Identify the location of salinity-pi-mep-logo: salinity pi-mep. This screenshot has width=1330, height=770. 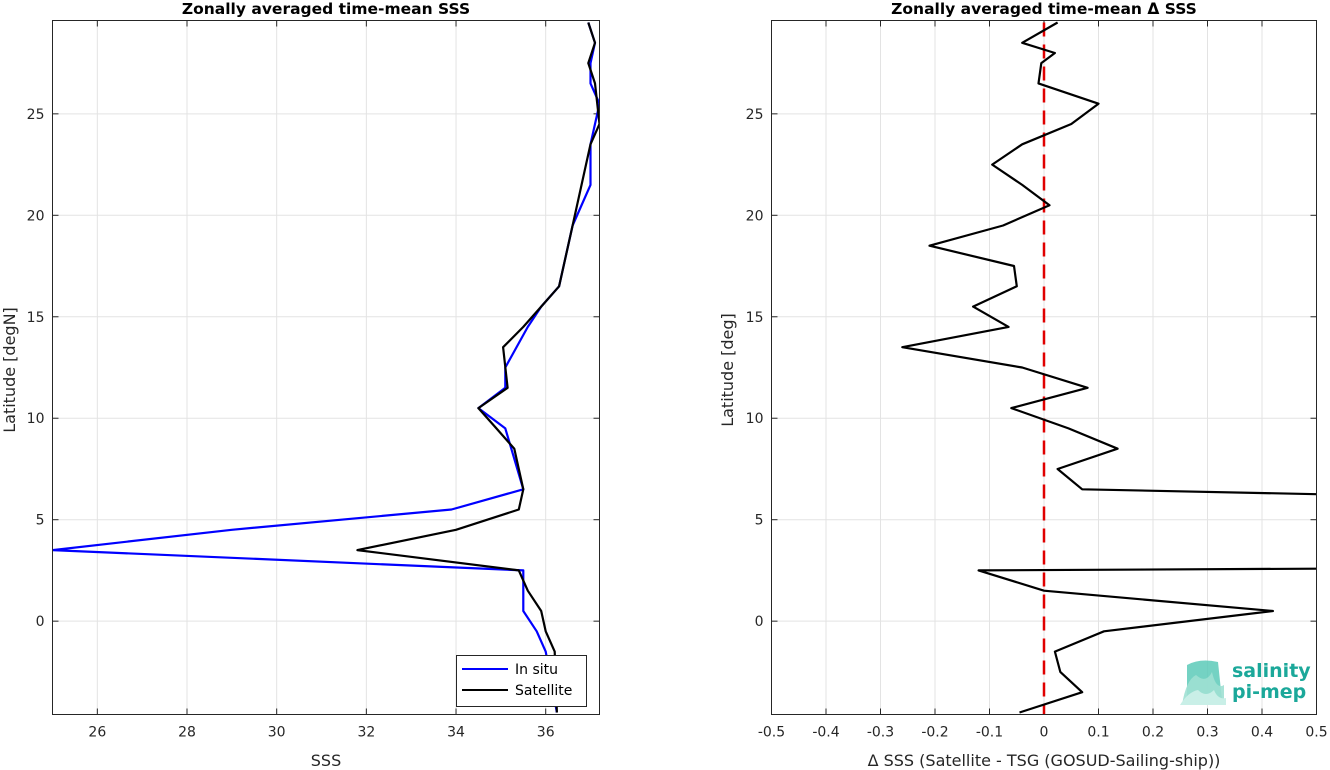
(1245, 682).